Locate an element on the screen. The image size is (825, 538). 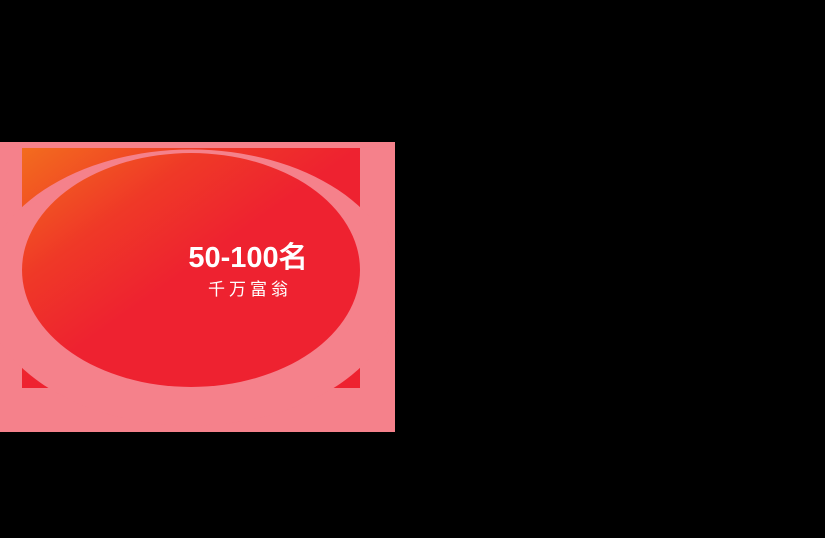
card-text-block: 50-100名 千万富翁 is located at coordinates (248, 271).